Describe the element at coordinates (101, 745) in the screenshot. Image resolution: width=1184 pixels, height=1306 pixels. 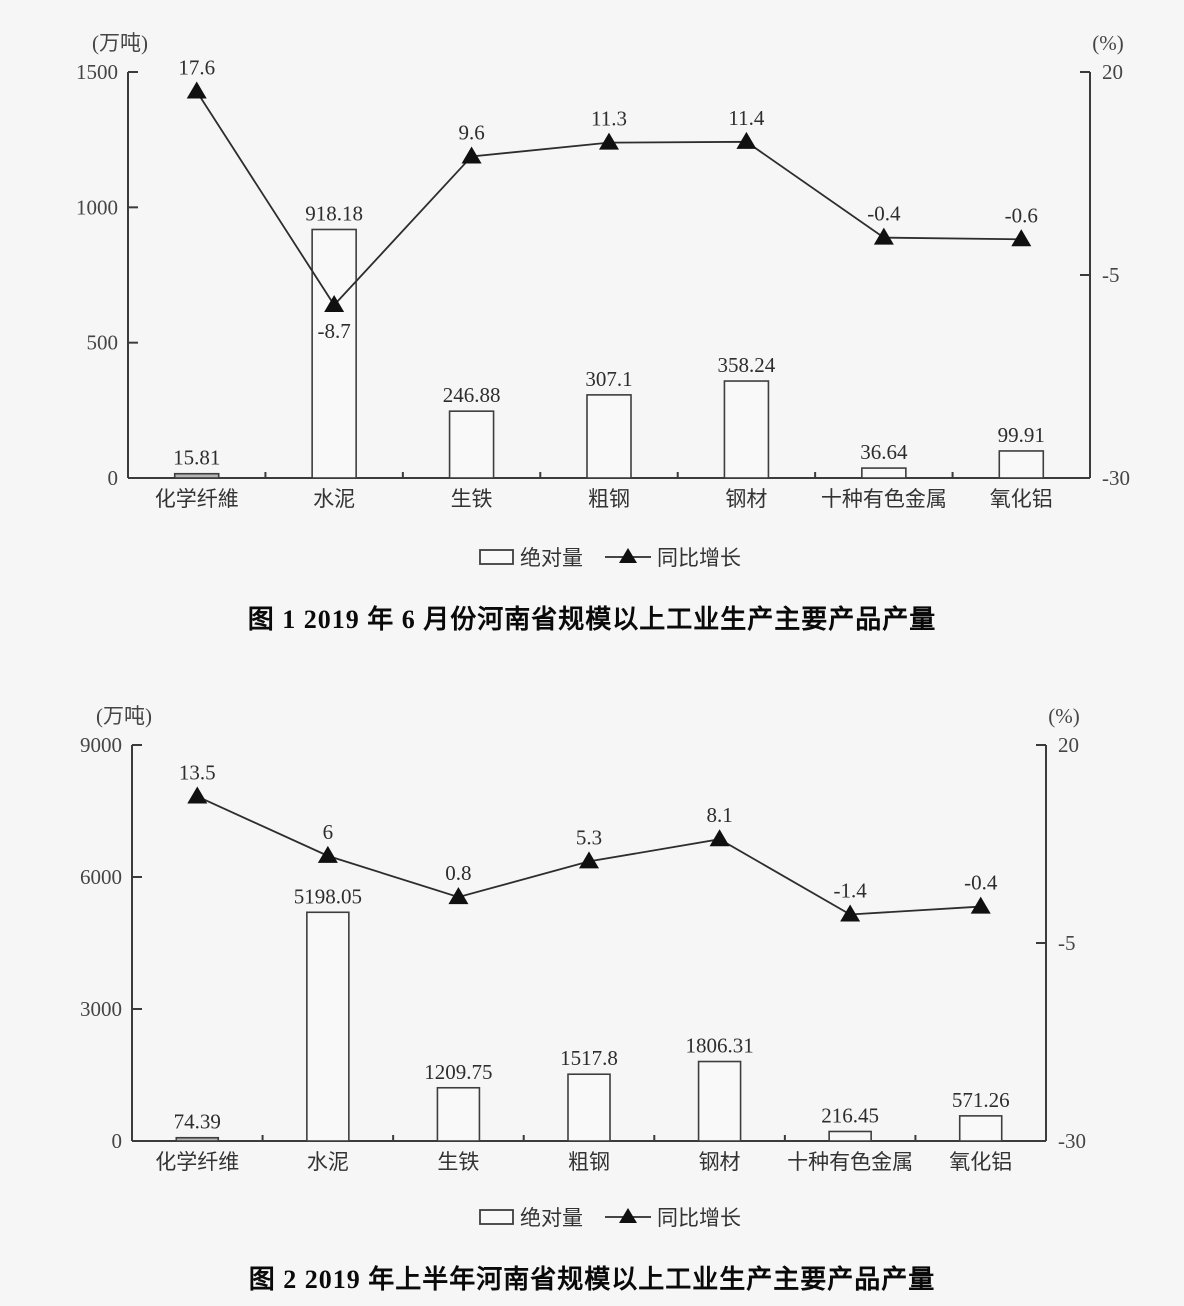
I see `left-axis-tick-label: 9000` at that location.